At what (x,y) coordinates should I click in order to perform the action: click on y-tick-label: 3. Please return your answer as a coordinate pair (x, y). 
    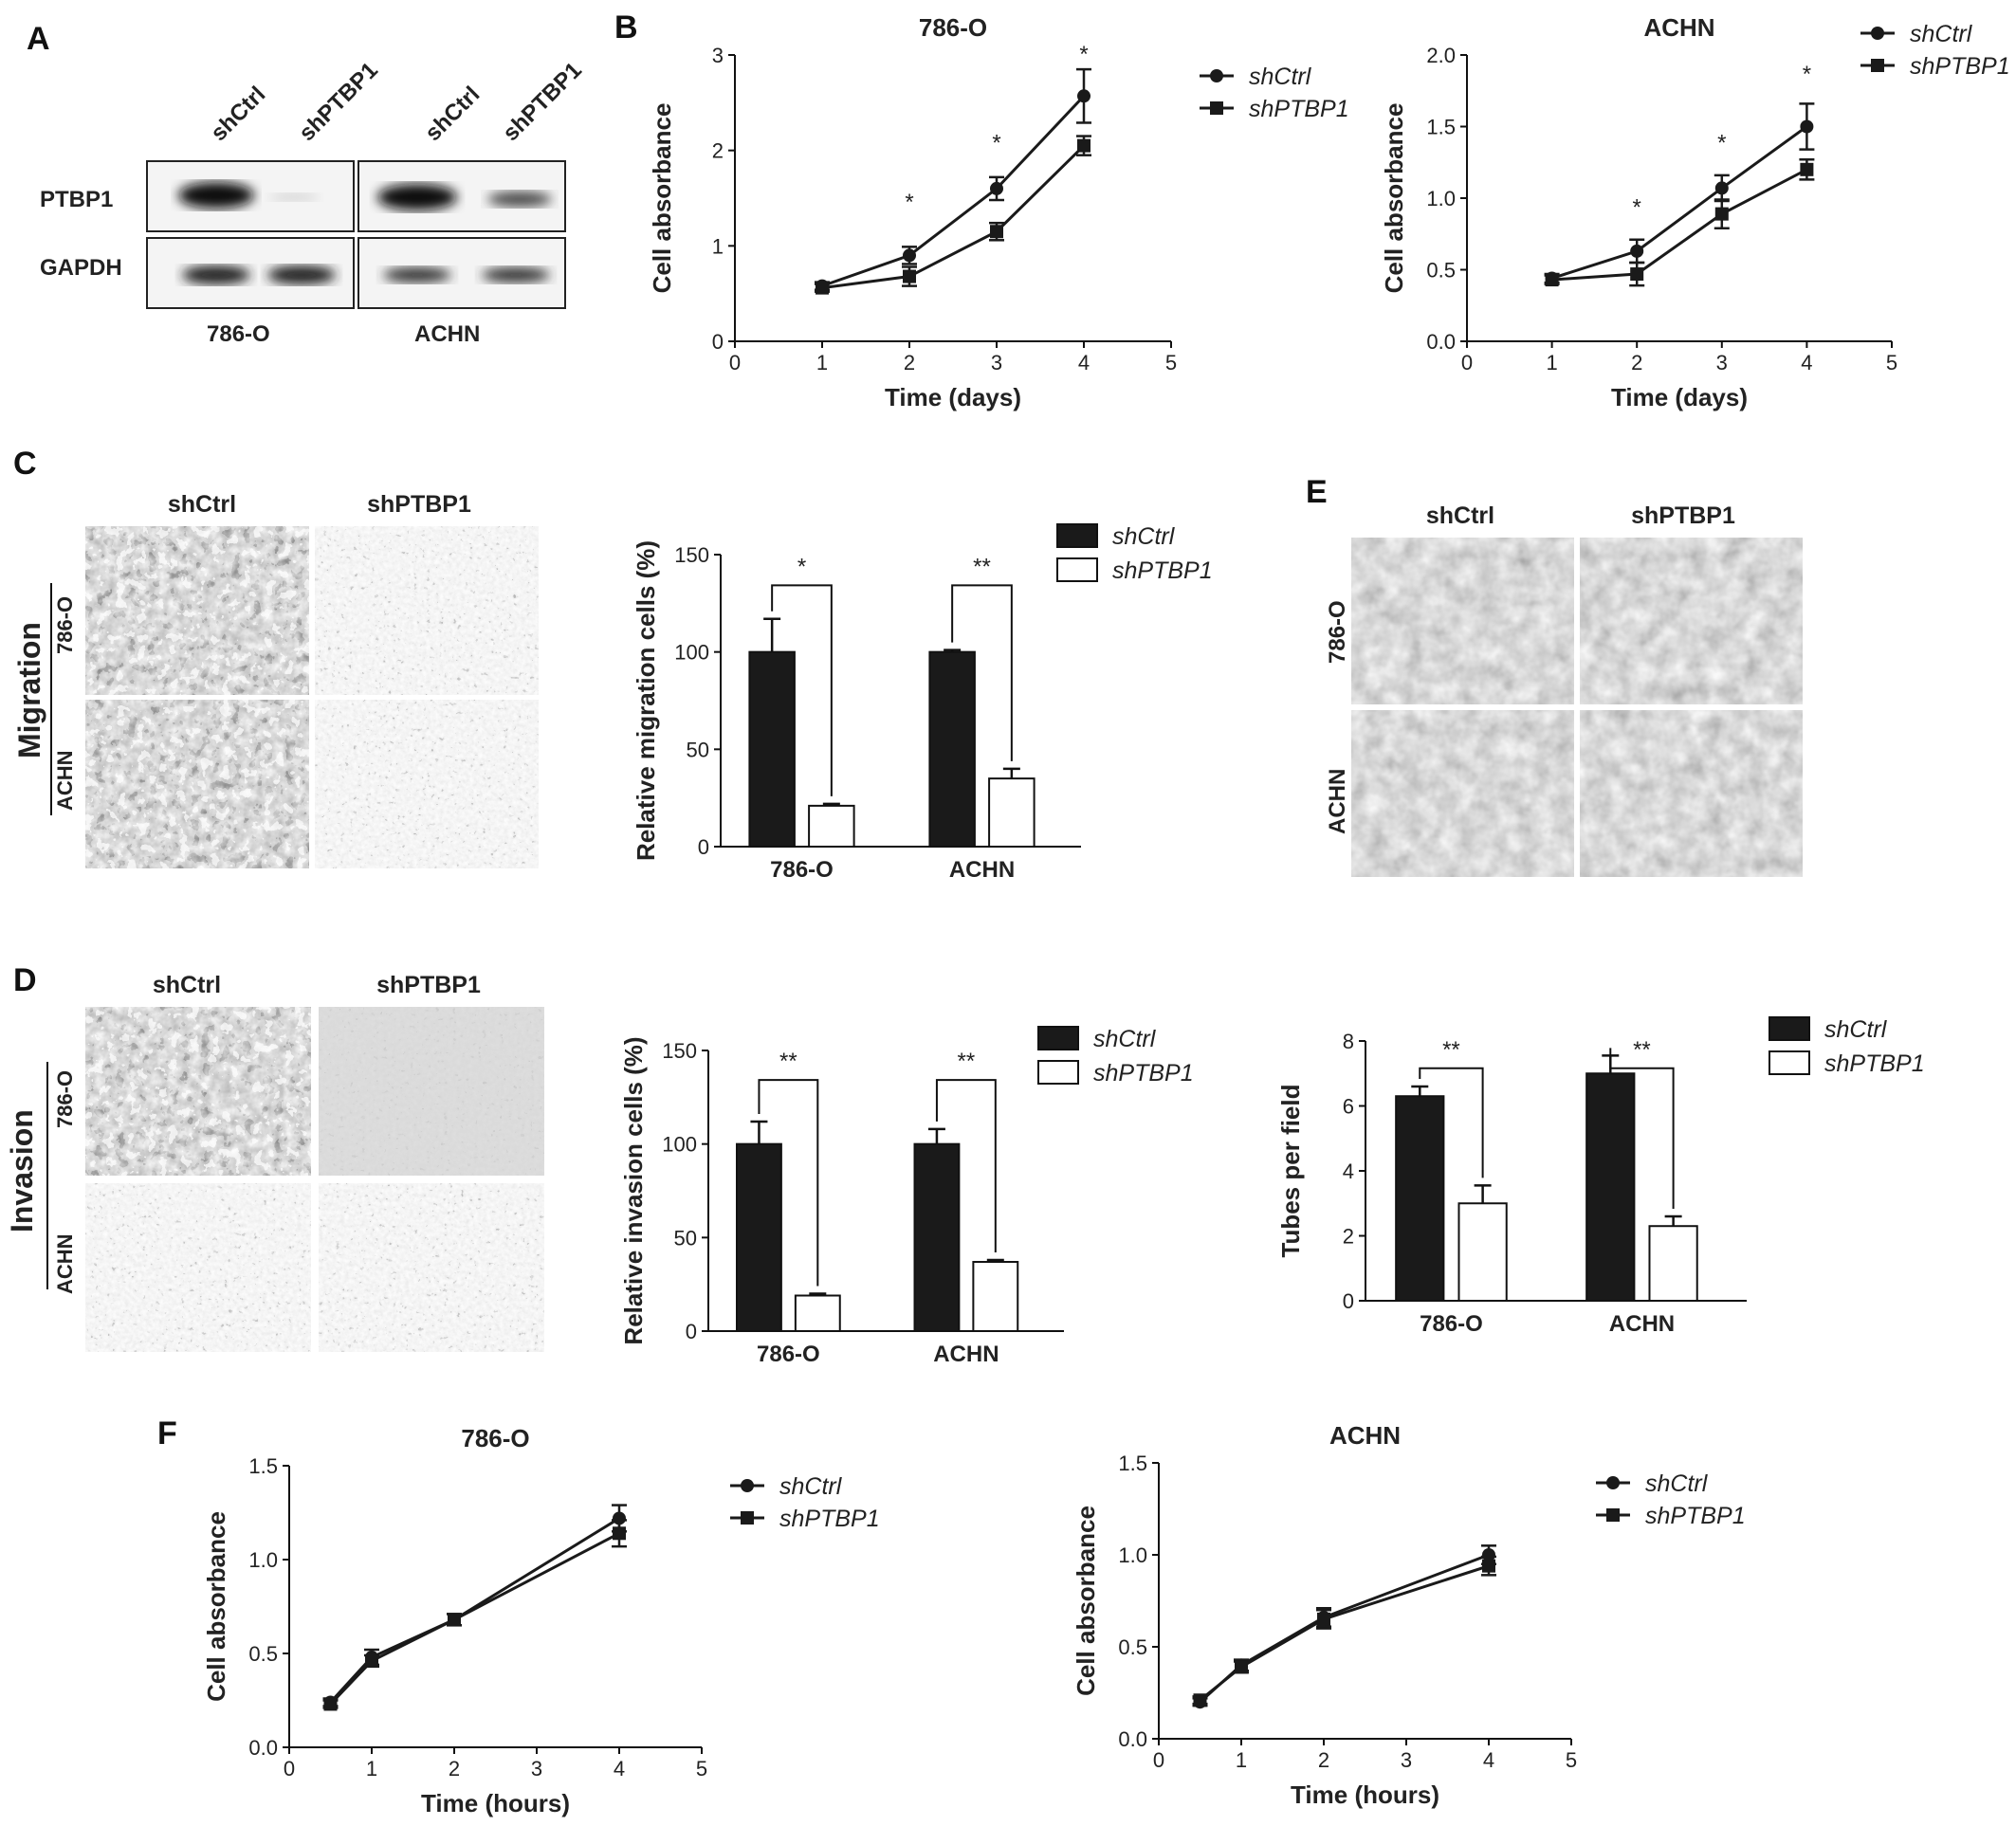
    Looking at the image, I should click on (718, 55).